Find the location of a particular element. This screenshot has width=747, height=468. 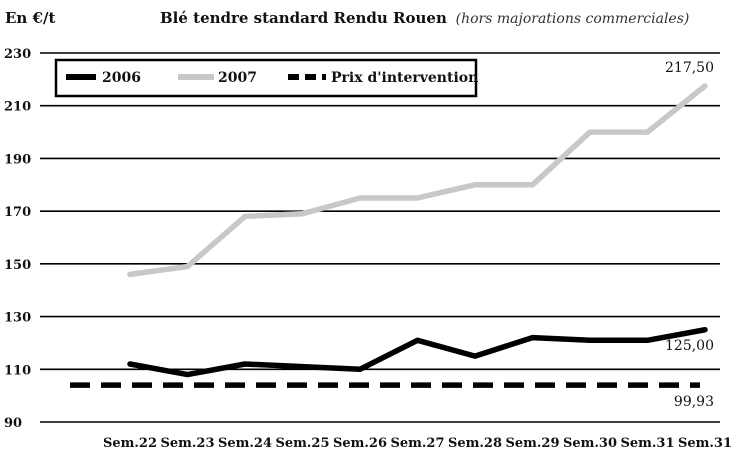

legend-label: 2007 is located at coordinates (237, 78).